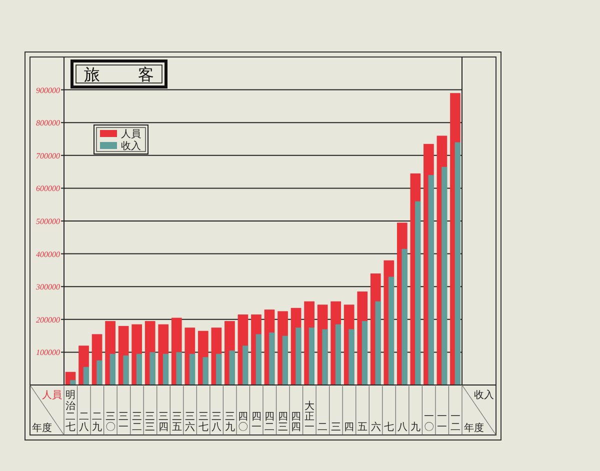  I want to click on category: 三三, so click(150, 422).